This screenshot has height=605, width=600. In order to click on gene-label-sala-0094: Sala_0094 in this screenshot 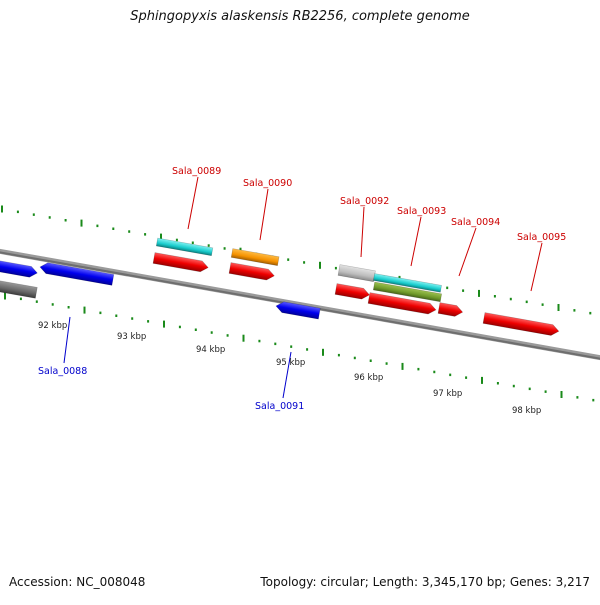, I will do `click(475, 222)`.